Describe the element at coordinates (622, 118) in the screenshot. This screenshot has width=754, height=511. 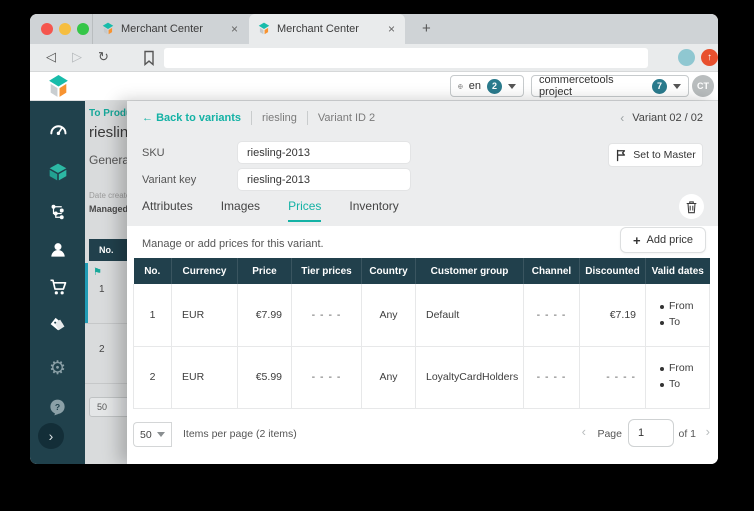
I see `chevron-left-icon: ‹` at that location.